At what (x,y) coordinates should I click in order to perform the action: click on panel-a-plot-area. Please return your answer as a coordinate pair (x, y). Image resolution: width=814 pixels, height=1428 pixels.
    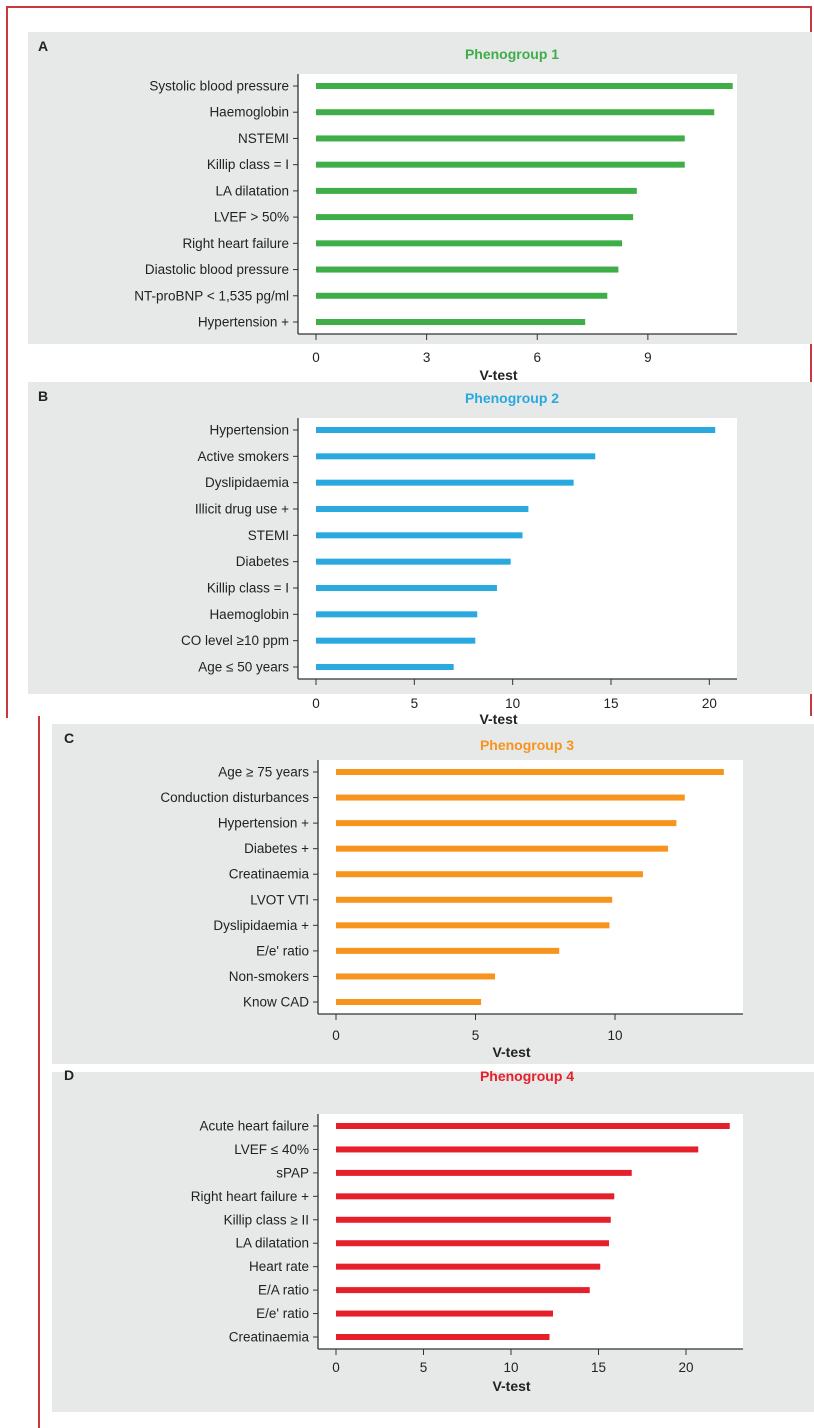
    Looking at the image, I should click on (517, 204).